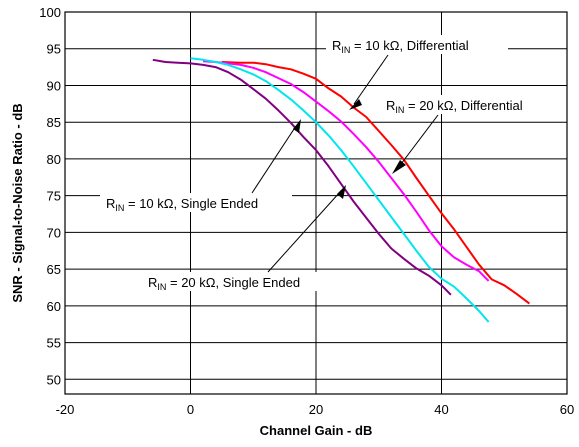 The width and height of the screenshot is (579, 447). What do you see at coordinates (54, 122) in the screenshot?
I see `y-tick-label: 85` at bounding box center [54, 122].